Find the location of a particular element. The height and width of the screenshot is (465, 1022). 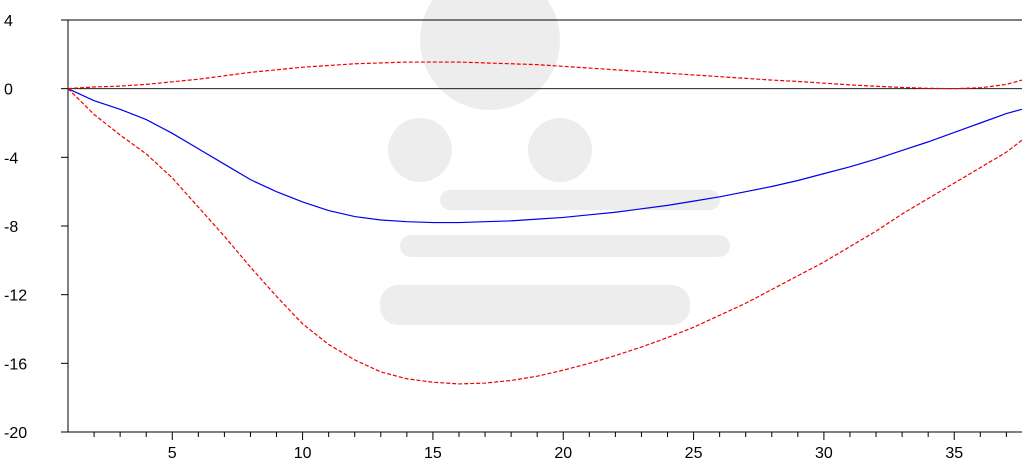

x-tick-label: 25 is located at coordinates (694, 453).